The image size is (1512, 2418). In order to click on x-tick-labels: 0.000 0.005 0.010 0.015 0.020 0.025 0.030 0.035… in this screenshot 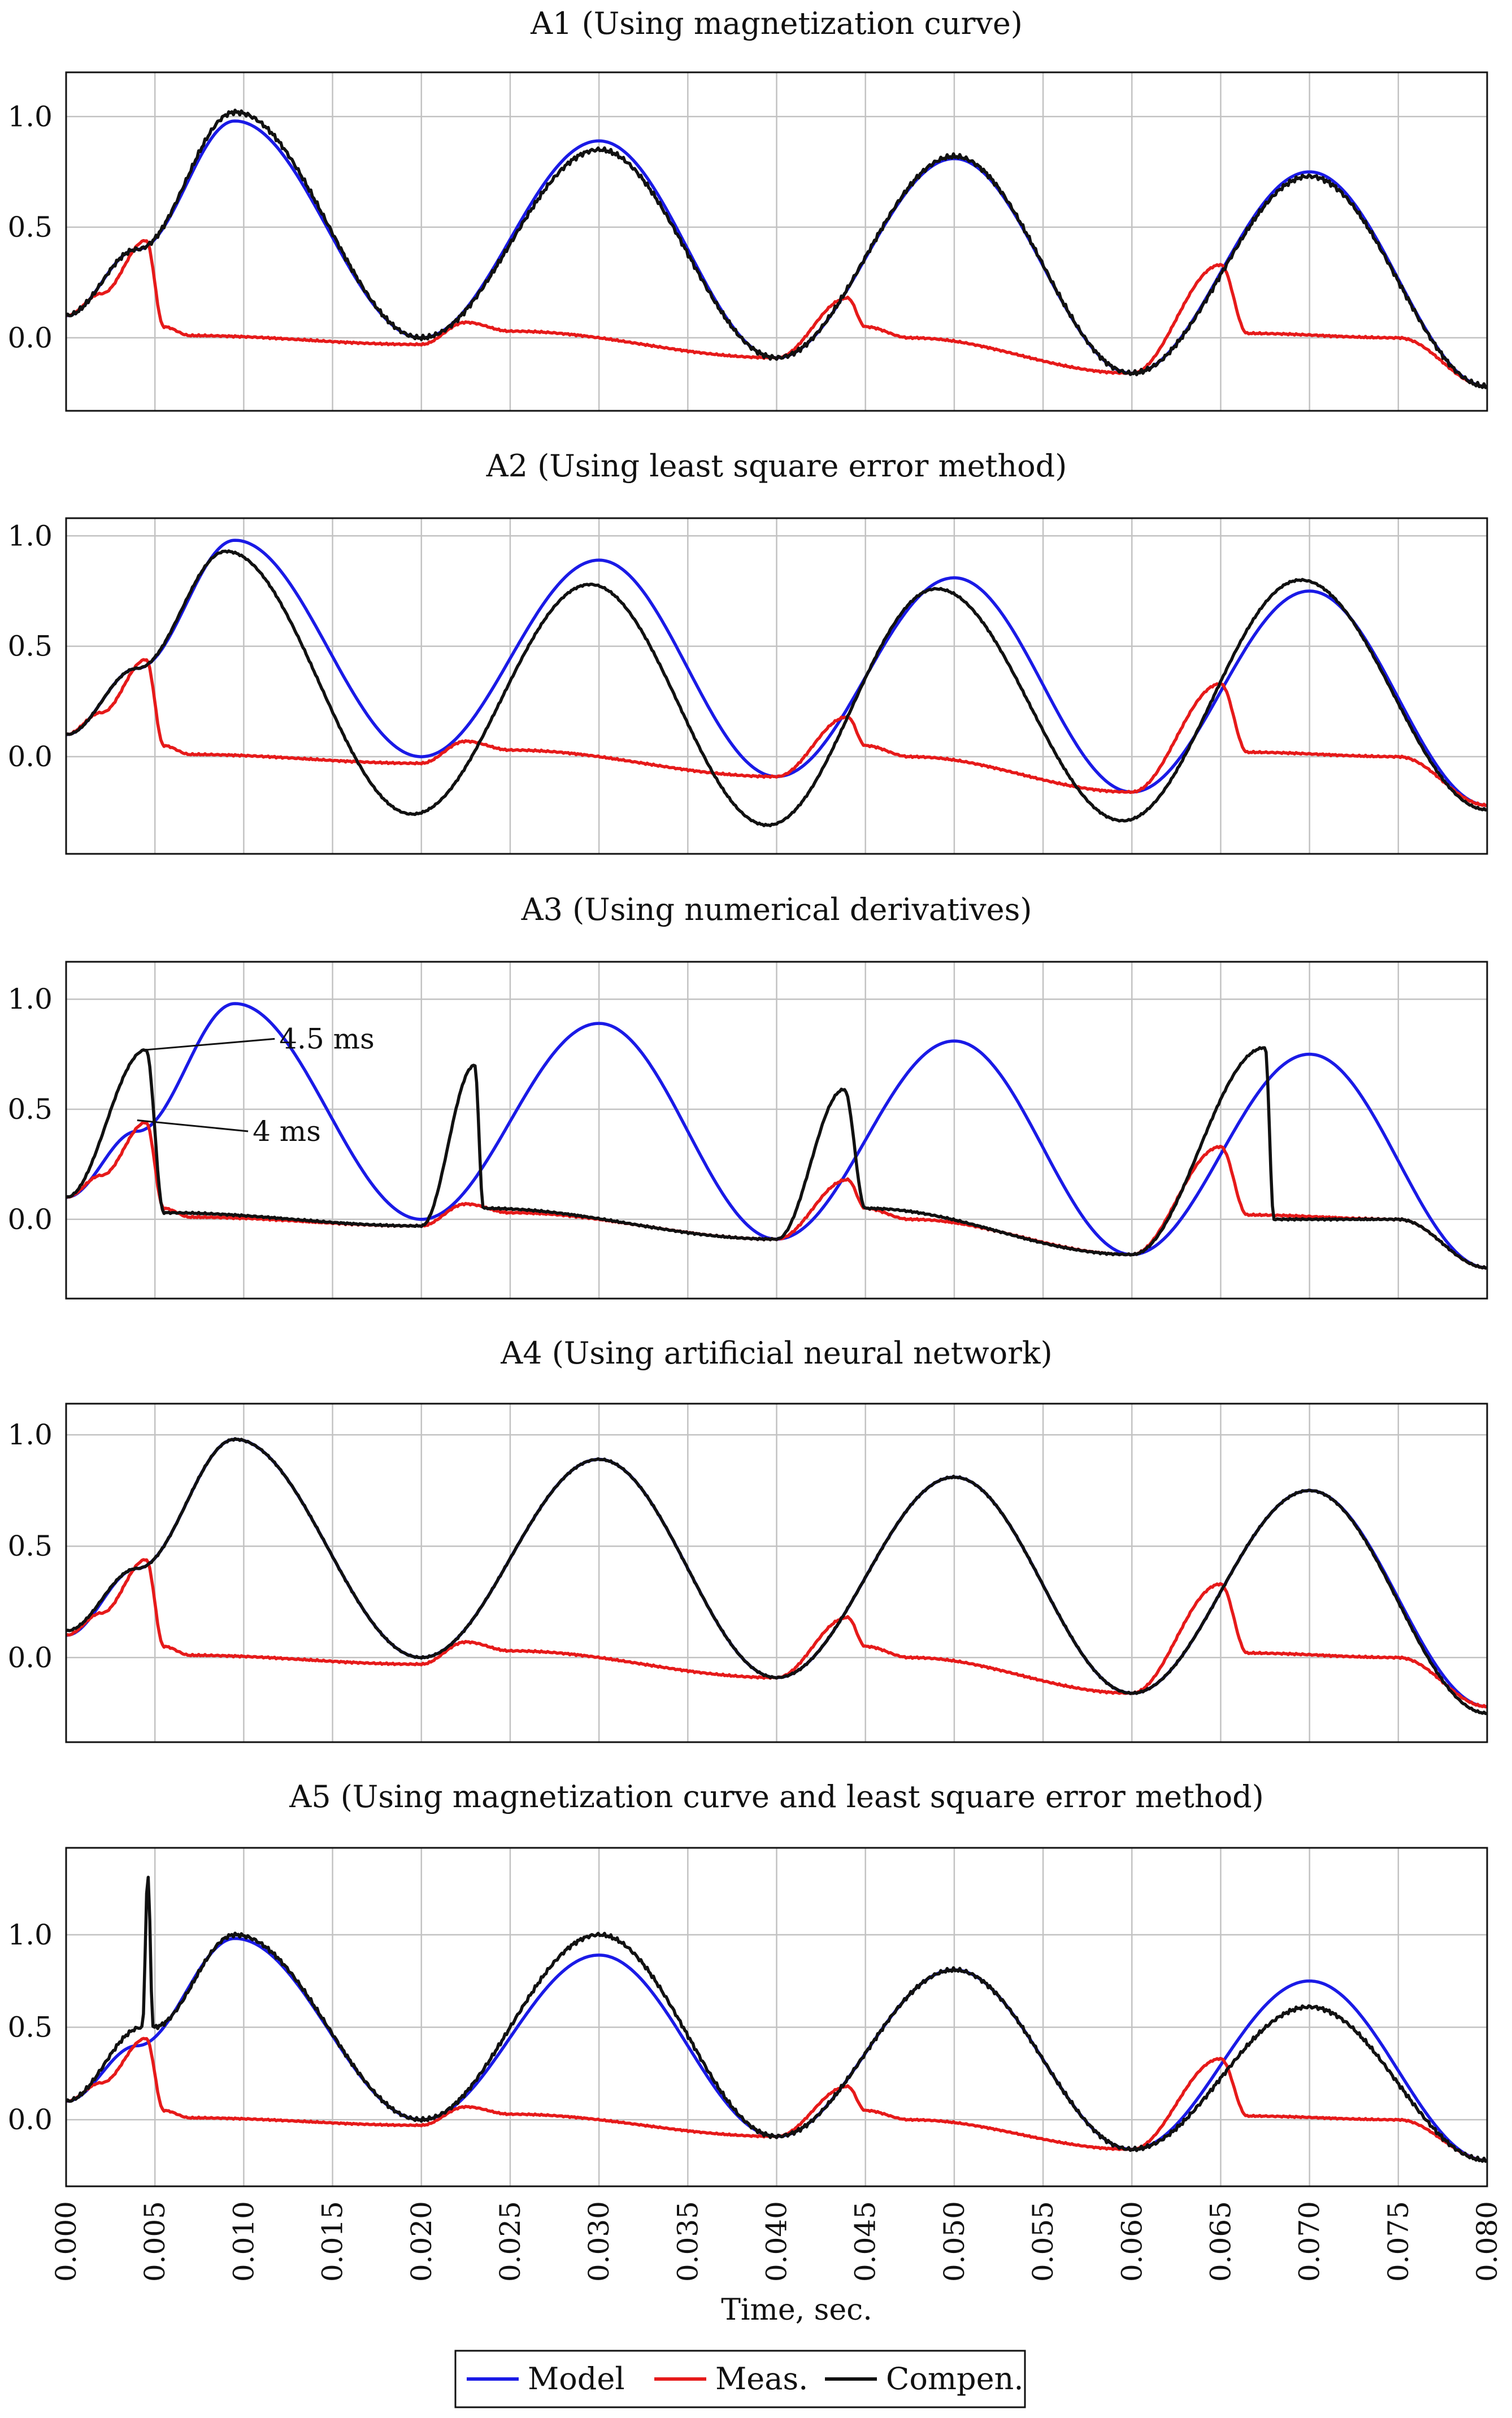, I will do `click(777, 2241)`.